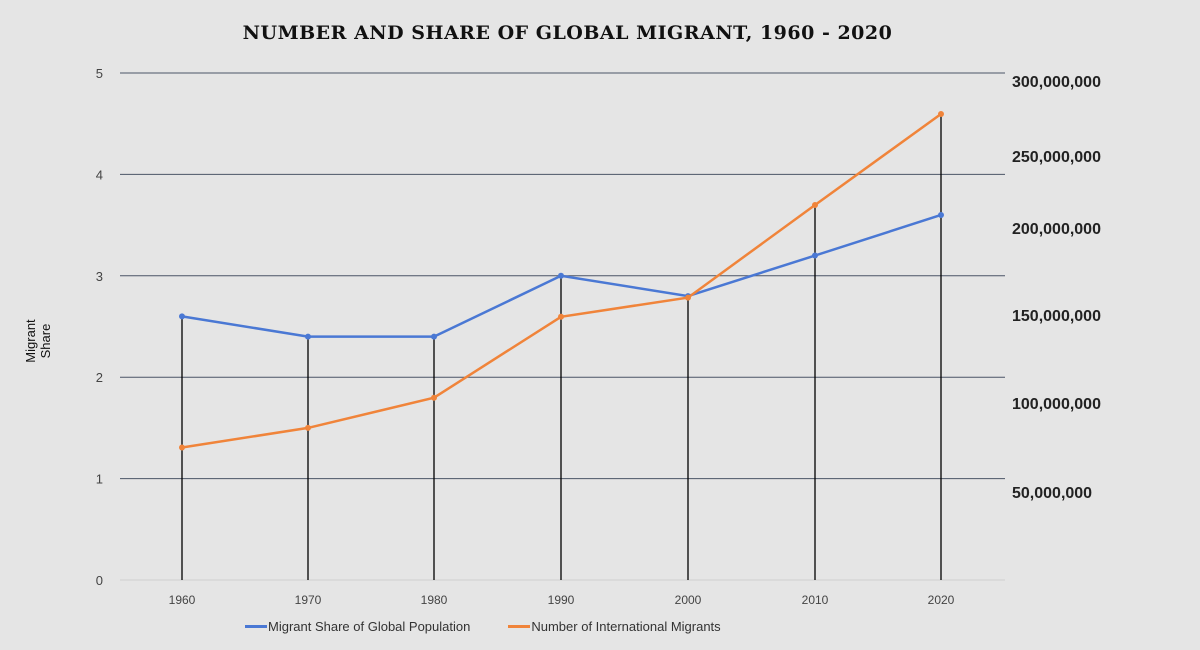 The width and height of the screenshot is (1200, 650). I want to click on legend-label-share: Migrant Share of Global Population, so click(369, 626).